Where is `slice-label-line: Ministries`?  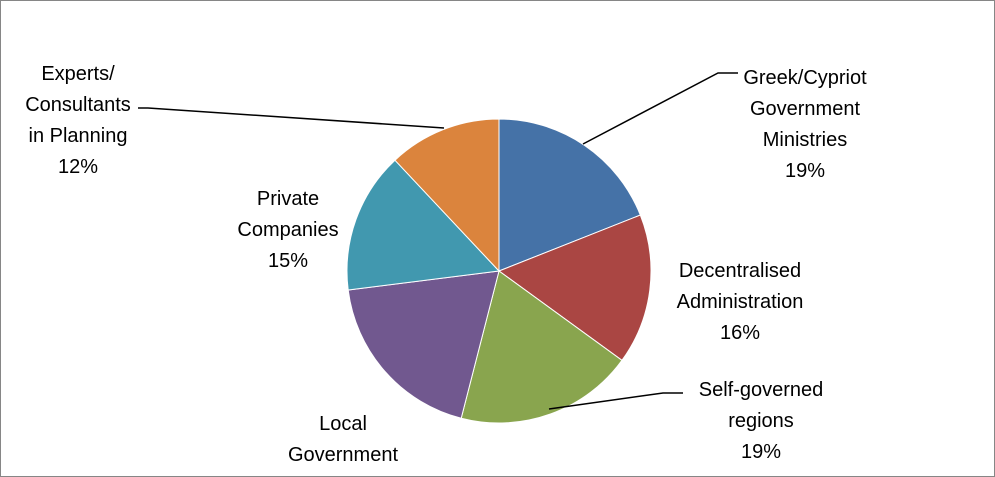
slice-label-line: Ministries is located at coordinates (805, 140).